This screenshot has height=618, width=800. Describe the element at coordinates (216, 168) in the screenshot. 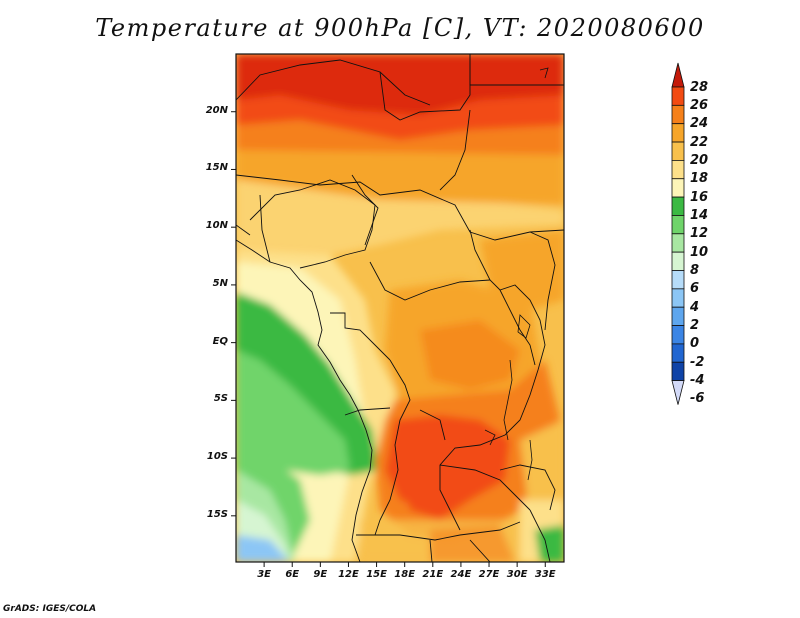

I see `lat-tick-label: 15N` at that location.